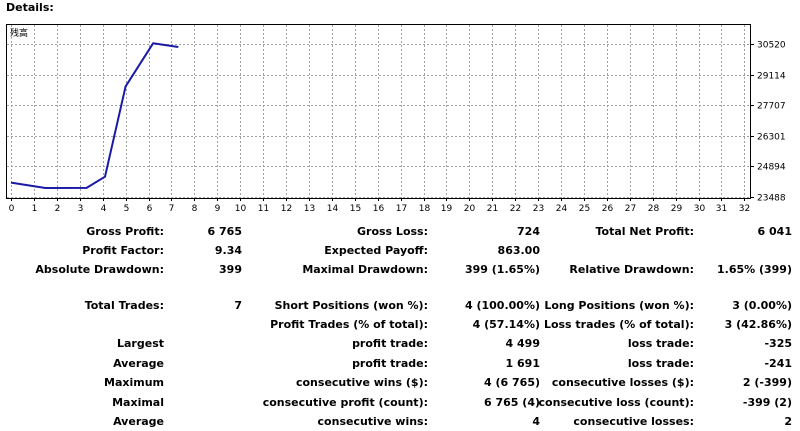 Image resolution: width=800 pixels, height=431 pixels. I want to click on x-tick-label: 8, so click(195, 209).